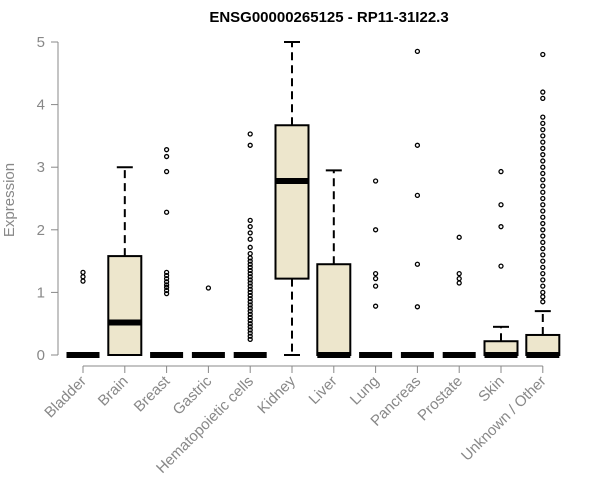  I want to click on x-tick-label: Brain, so click(113, 391).